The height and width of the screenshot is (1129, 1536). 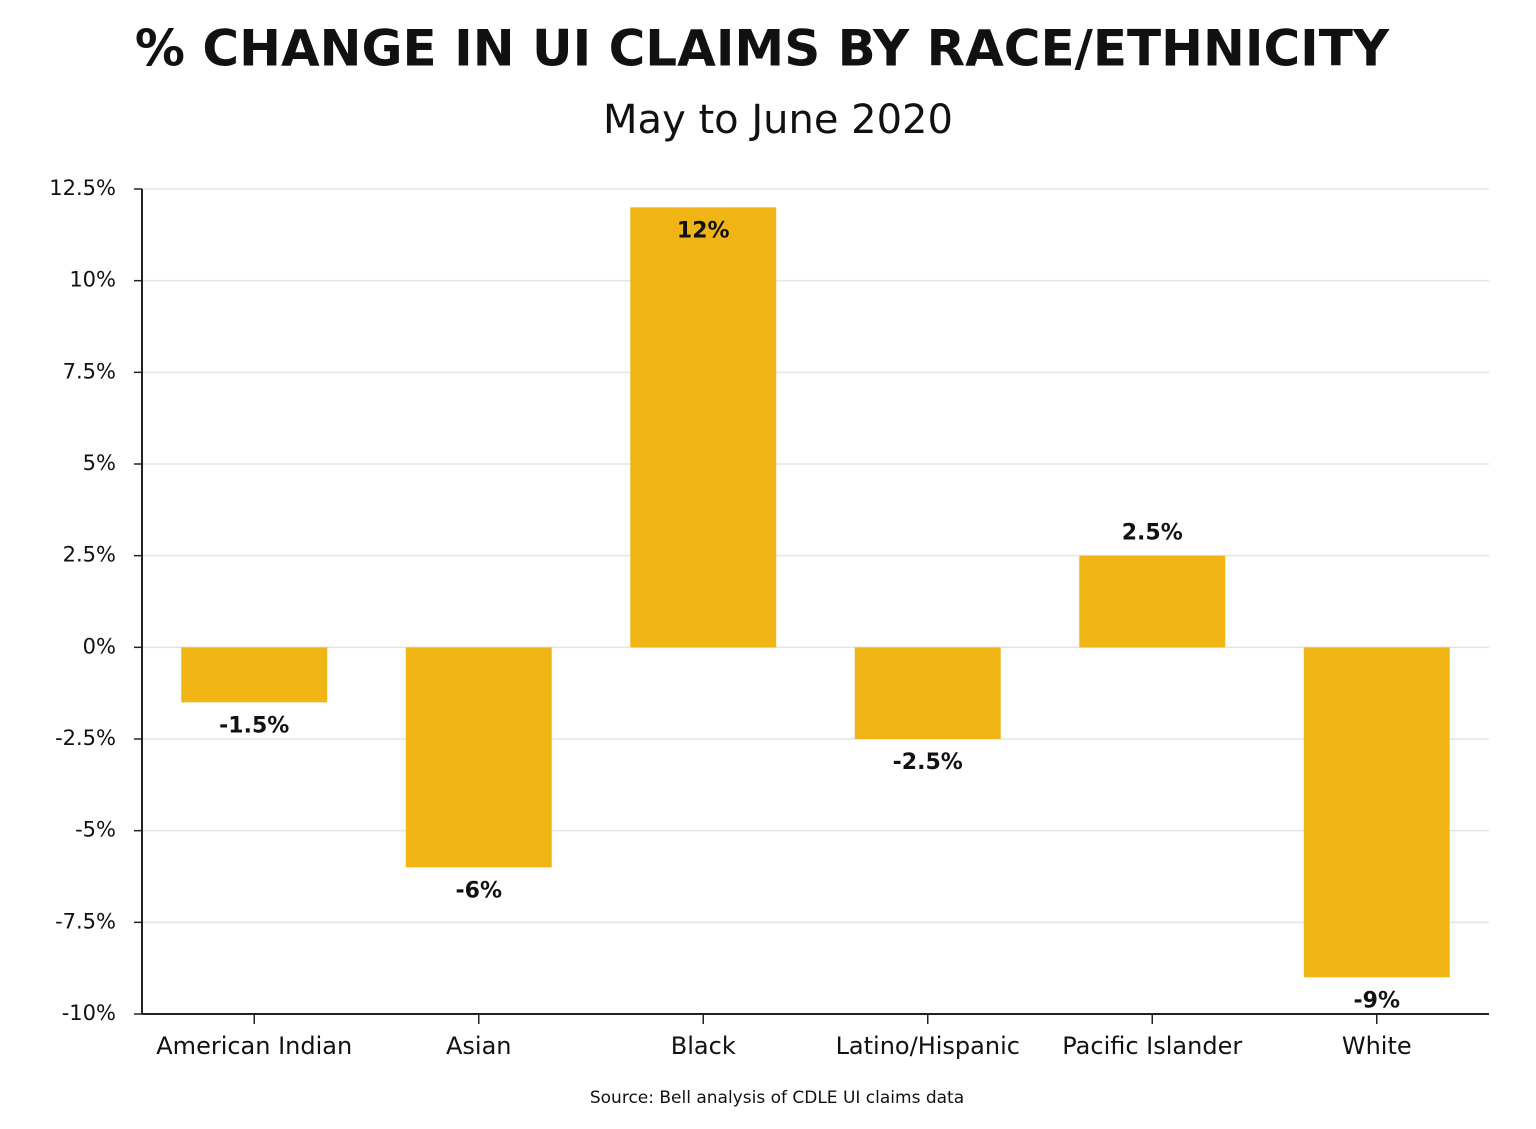 What do you see at coordinates (479, 1046) in the screenshot?
I see `x-tick-label: Asian` at bounding box center [479, 1046].